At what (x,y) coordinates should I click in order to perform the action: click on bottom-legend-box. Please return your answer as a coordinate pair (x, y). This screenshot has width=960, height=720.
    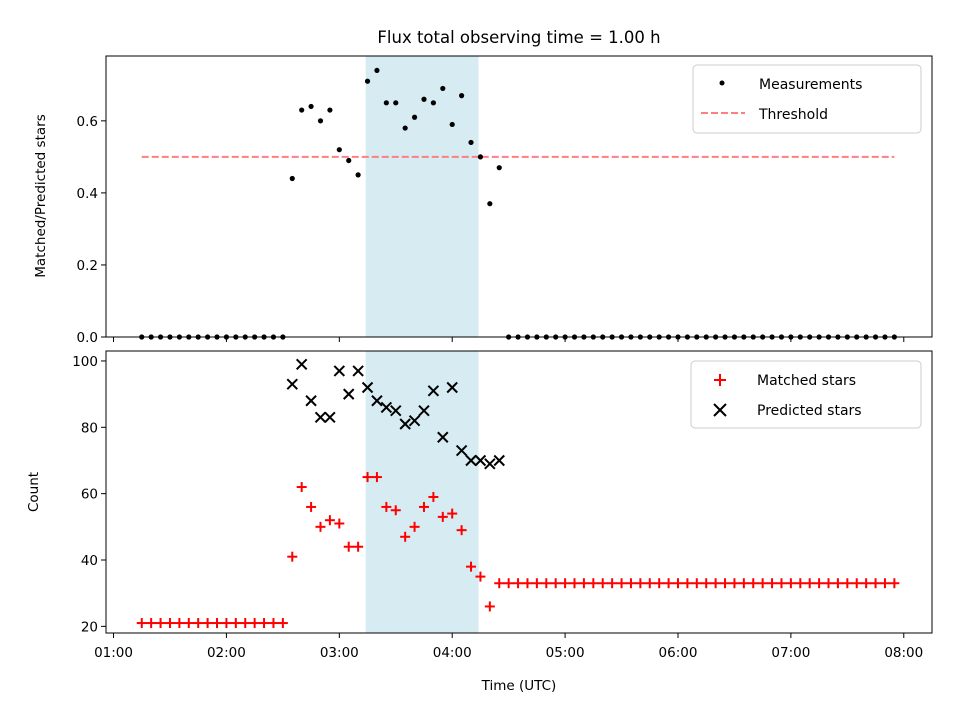
    Looking at the image, I should click on (806, 394).